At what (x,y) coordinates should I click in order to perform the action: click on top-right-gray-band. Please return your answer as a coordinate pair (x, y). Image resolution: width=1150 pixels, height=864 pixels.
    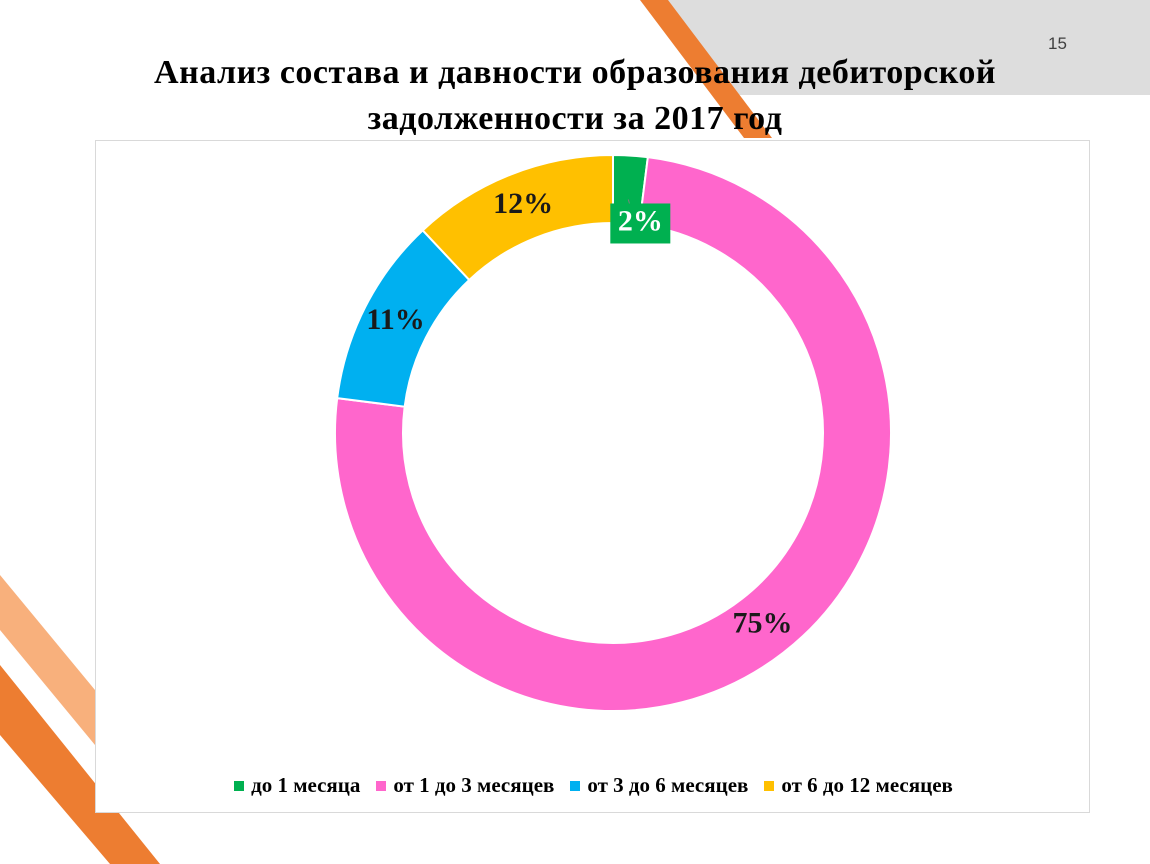
    Looking at the image, I should click on (905, 47).